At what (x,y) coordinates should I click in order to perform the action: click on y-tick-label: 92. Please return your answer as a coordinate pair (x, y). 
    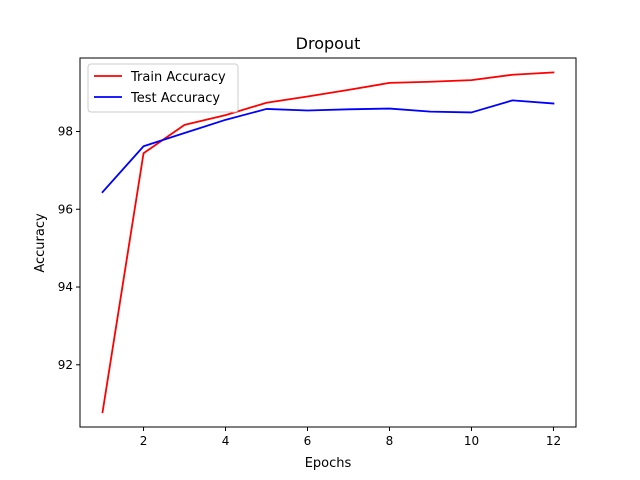
    Looking at the image, I should click on (65, 365).